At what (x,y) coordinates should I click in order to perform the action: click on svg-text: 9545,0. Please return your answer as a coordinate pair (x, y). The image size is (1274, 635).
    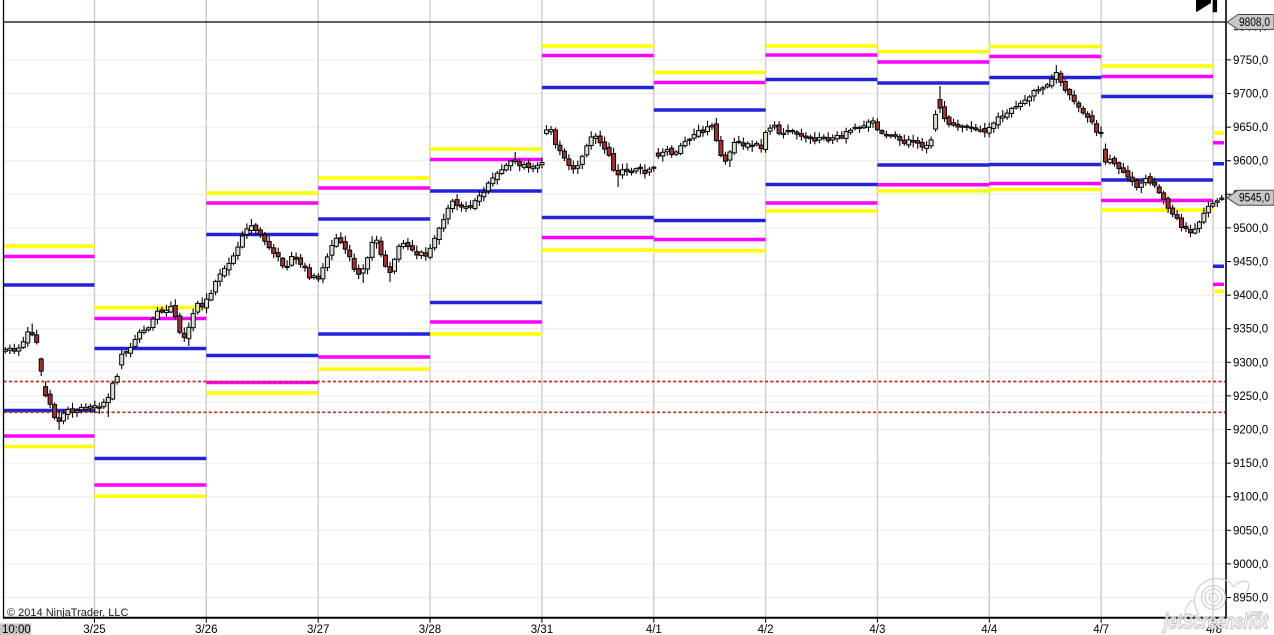
    Looking at the image, I should click on (1254, 199).